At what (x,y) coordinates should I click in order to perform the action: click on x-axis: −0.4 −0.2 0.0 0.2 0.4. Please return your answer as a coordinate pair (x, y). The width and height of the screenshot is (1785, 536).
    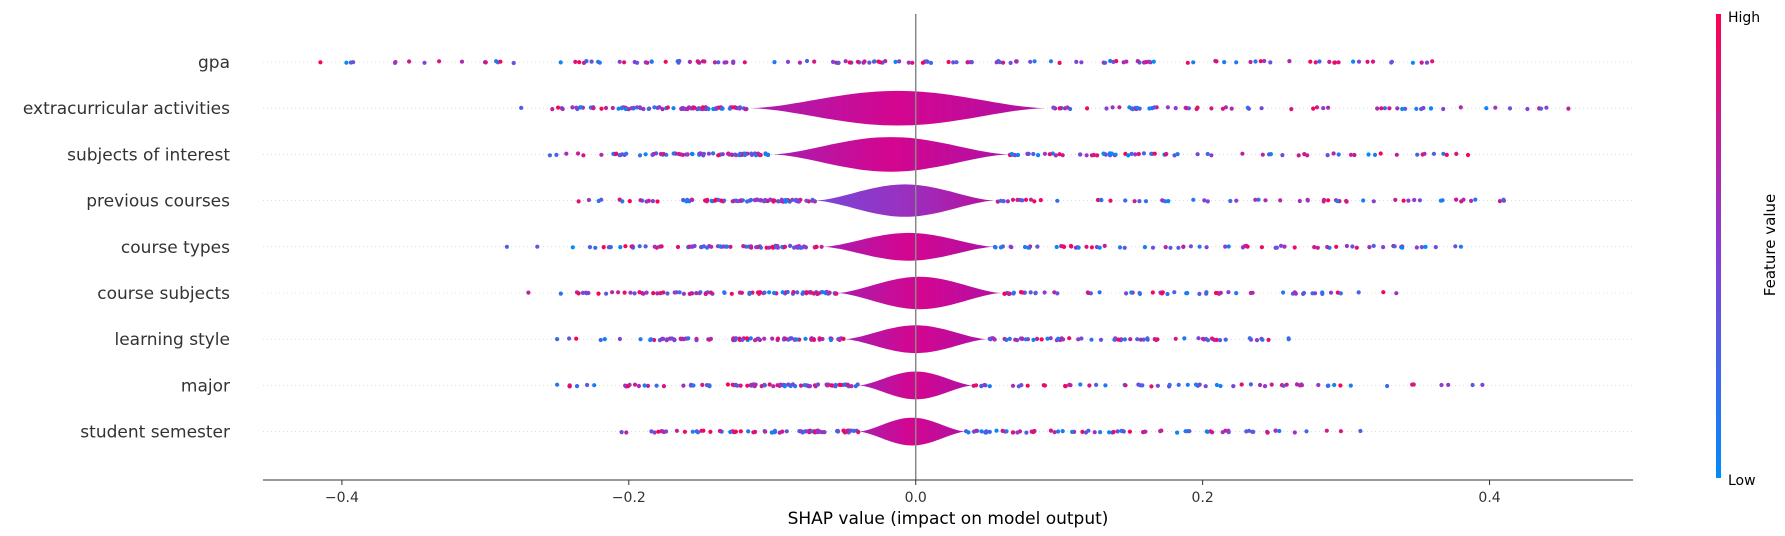
    Looking at the image, I should click on (948, 492).